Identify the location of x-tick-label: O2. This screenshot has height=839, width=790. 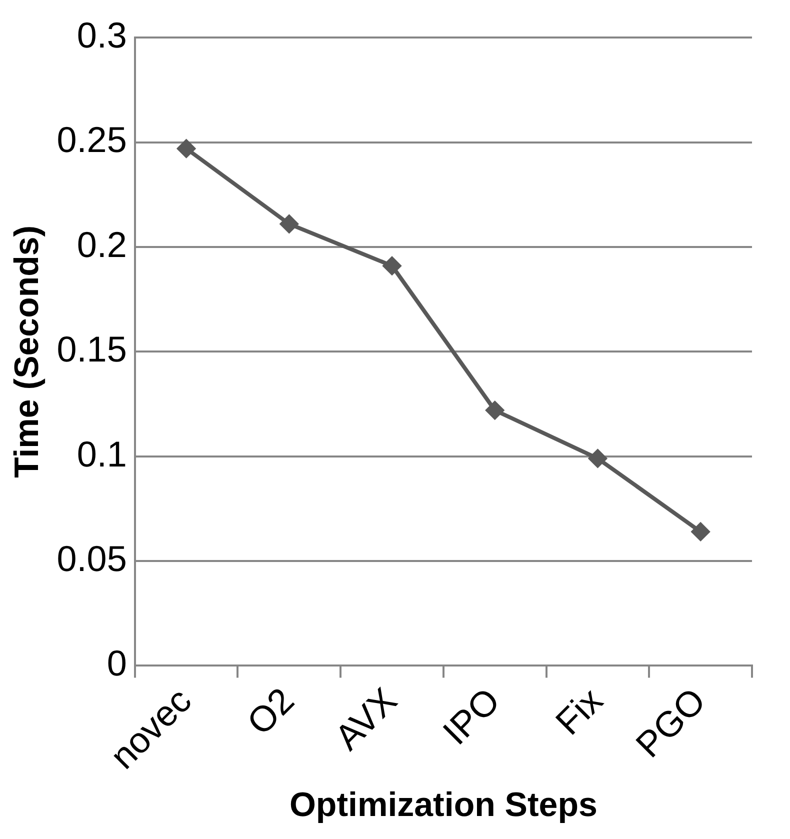
(270, 711).